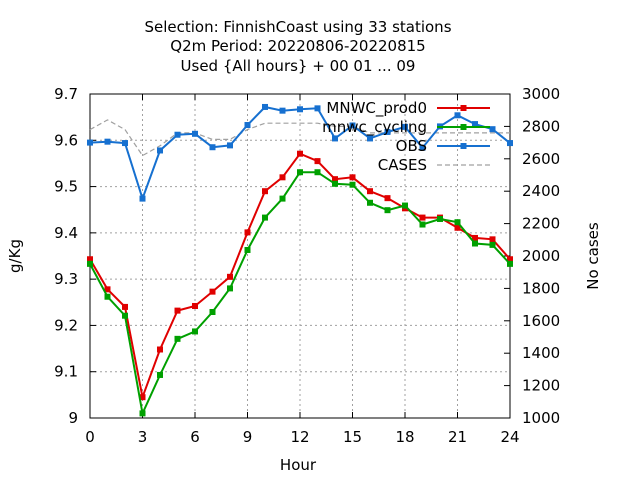  I want to click on y-axis-label: g/Kg, so click(15, 256).